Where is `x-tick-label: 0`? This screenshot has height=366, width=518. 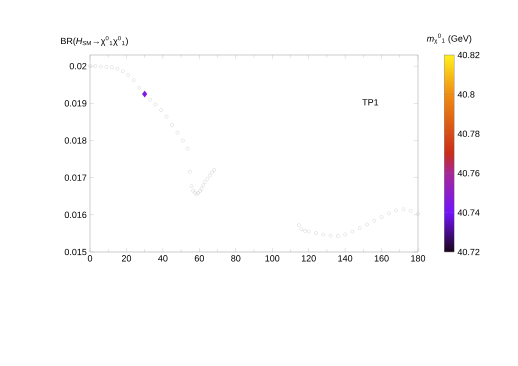
x-tick-label: 0 is located at coordinates (90, 258).